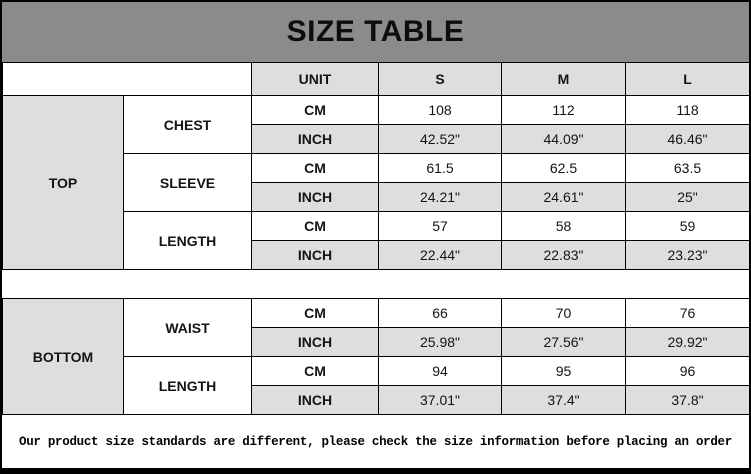 This screenshot has width=751, height=474. Describe the element at coordinates (687, 313) in the screenshot. I see `size-value-cell: 76` at that location.